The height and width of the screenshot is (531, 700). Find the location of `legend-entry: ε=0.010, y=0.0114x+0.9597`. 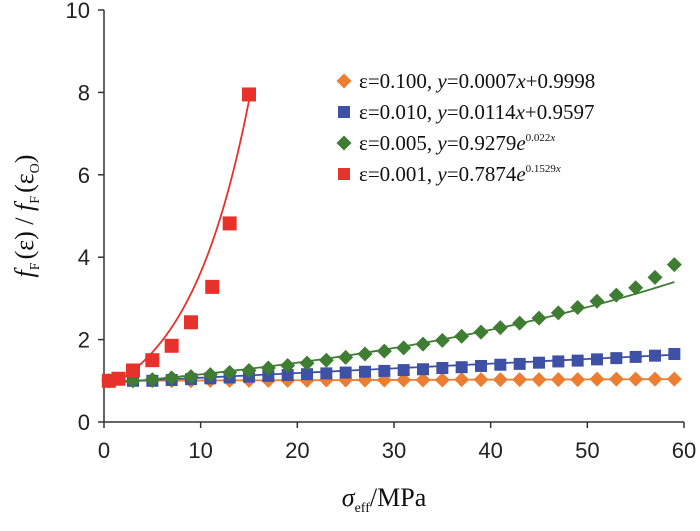

legend-entry: ε=0.010, y=0.0114x+0.9597 is located at coordinates (477, 112).